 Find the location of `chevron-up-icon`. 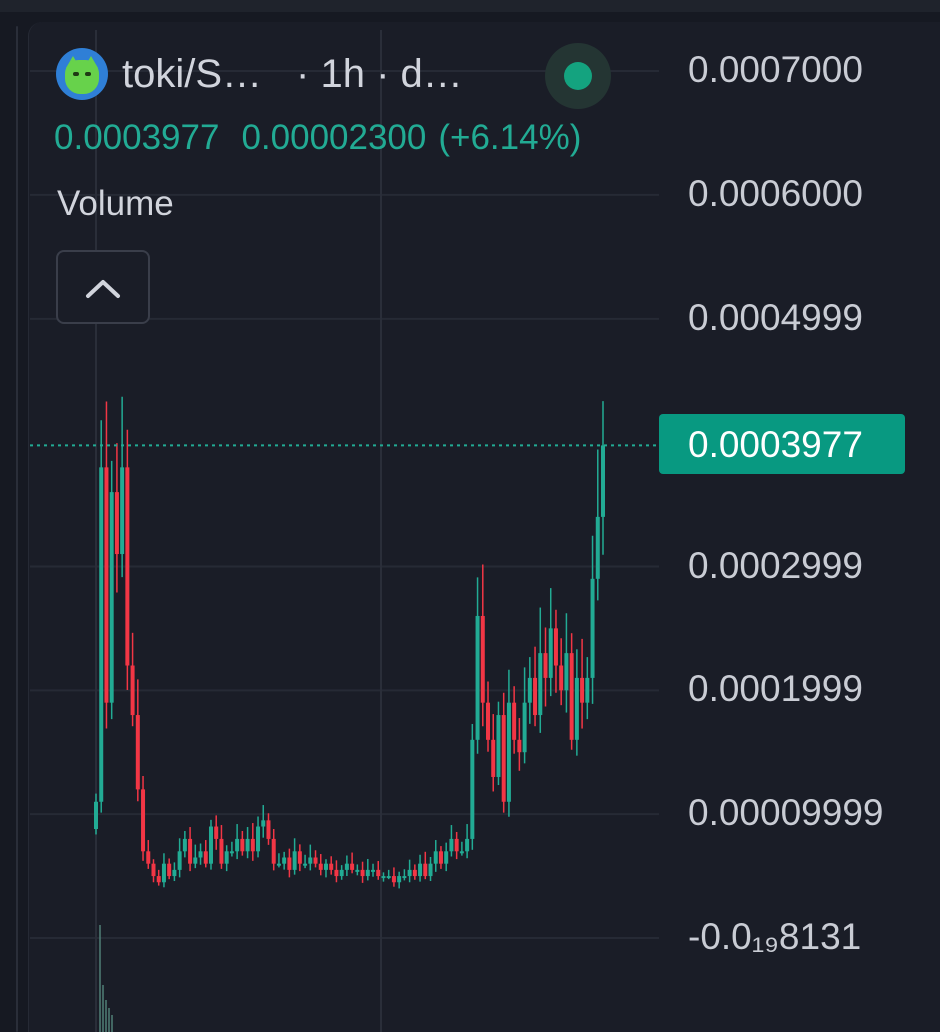

chevron-up-icon is located at coordinates (103, 289).